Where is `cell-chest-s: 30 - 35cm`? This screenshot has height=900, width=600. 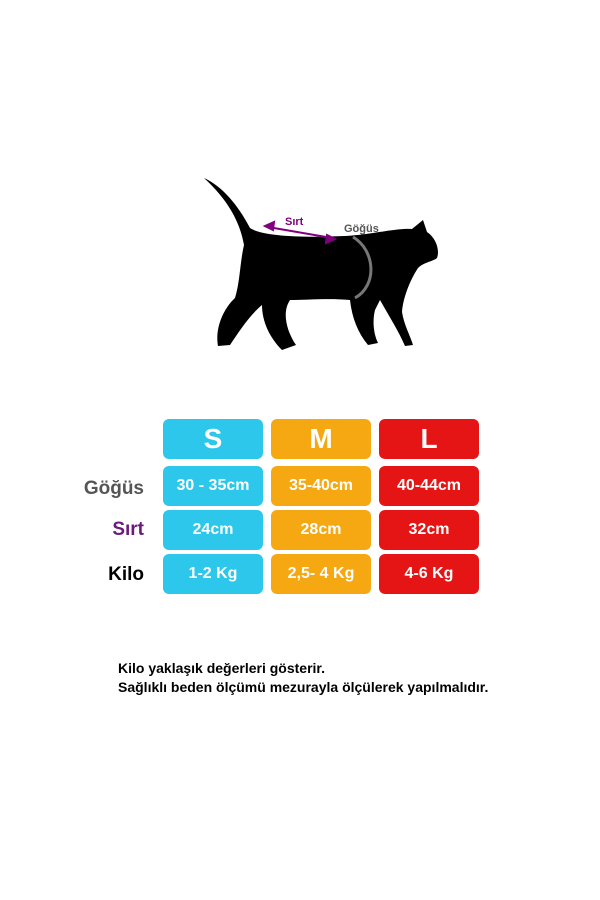
cell-chest-s: 30 - 35cm is located at coordinates (213, 486).